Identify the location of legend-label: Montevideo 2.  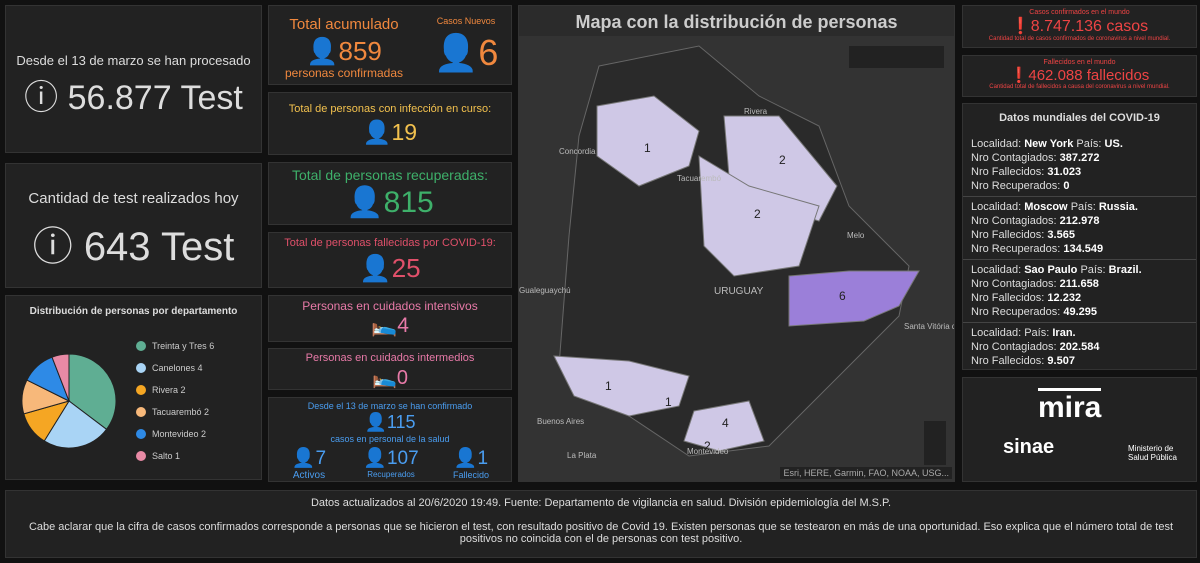
(179, 434).